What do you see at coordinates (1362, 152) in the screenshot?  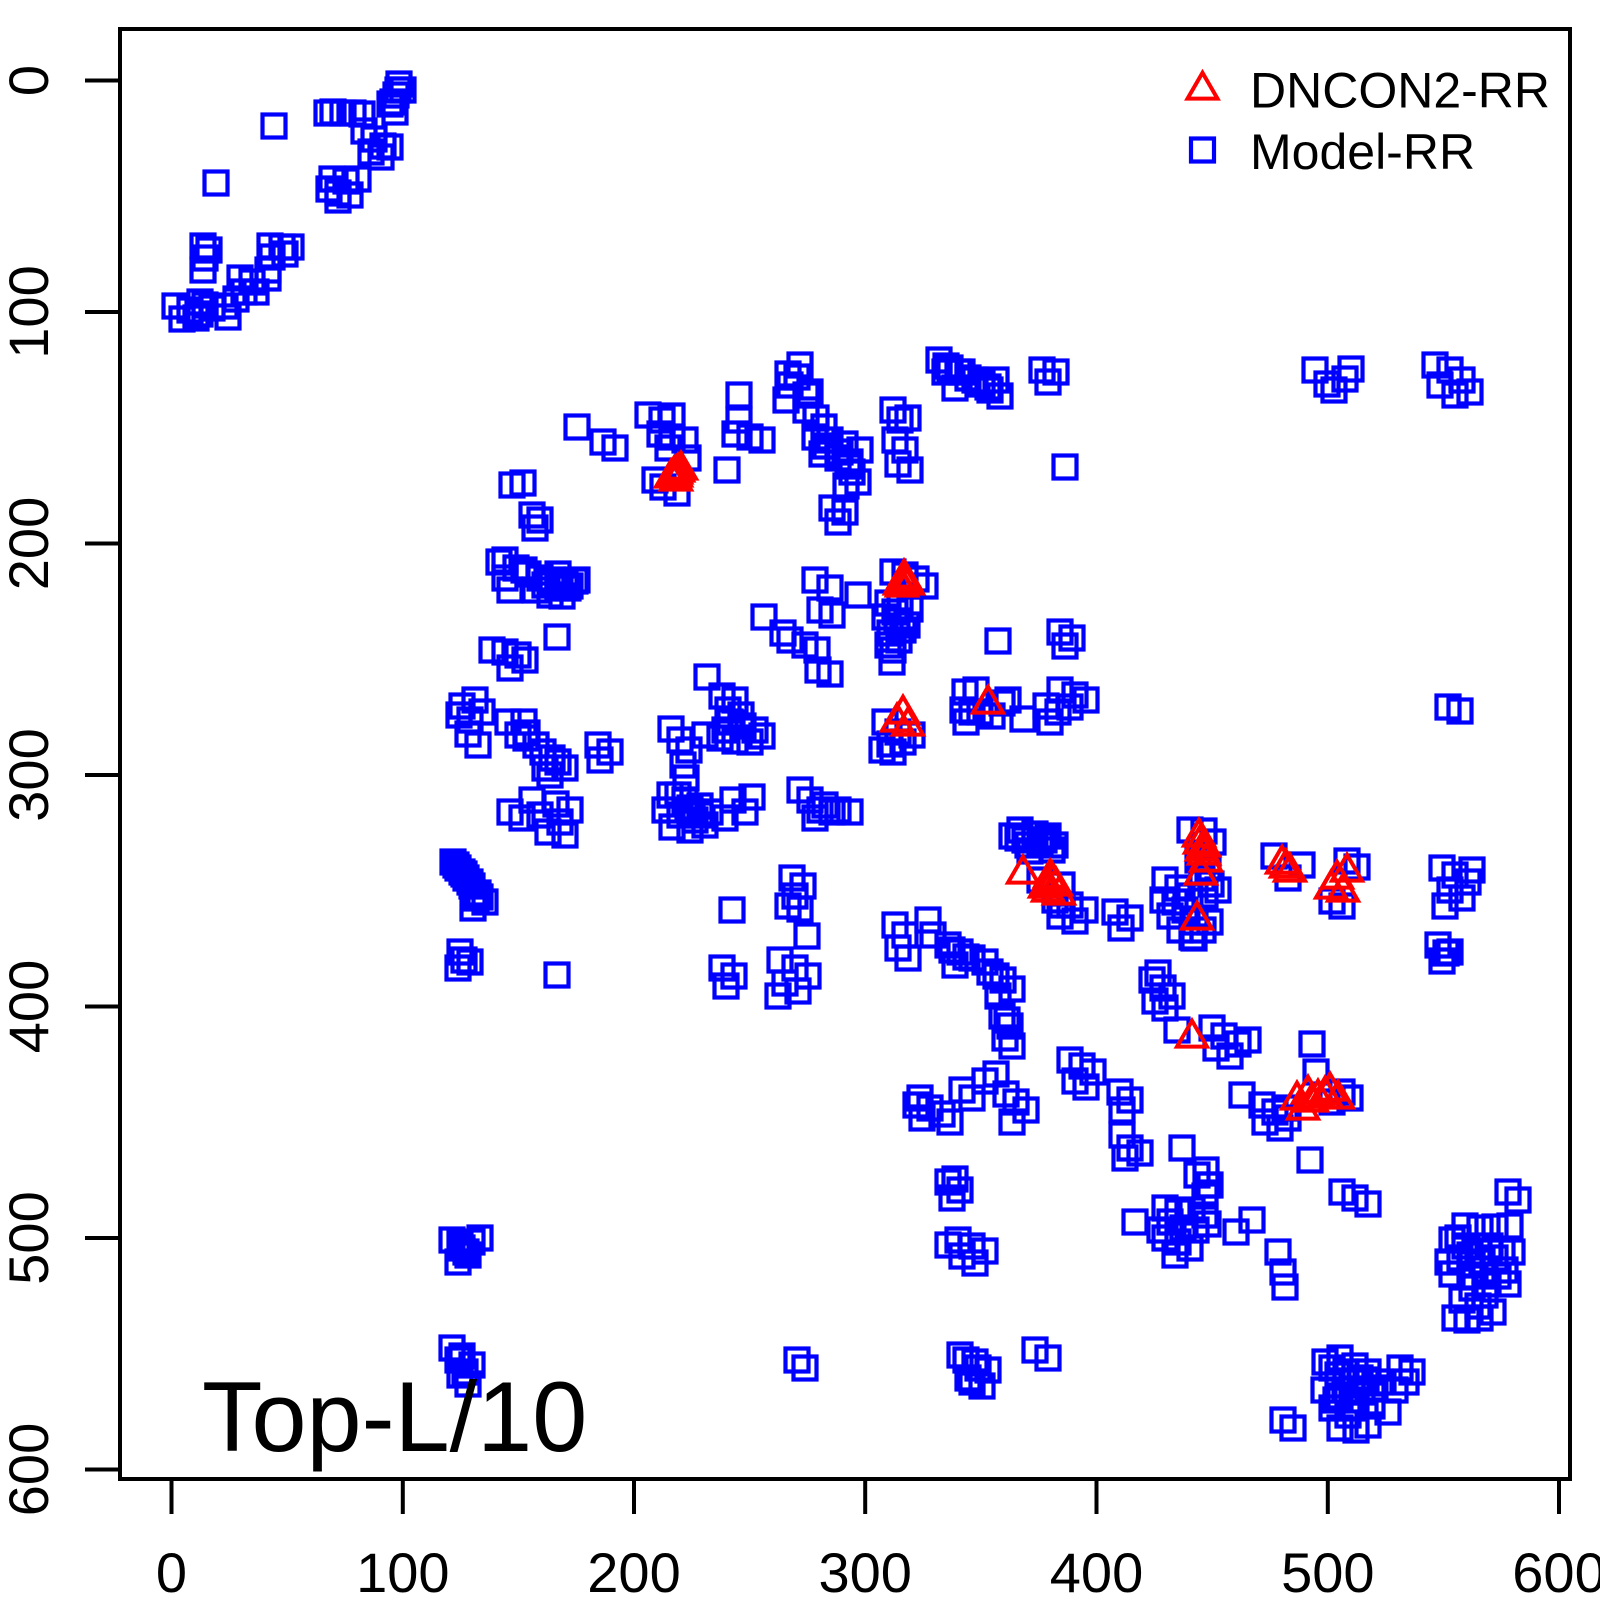 I see `svg-text: Model-RR` at bounding box center [1362, 152].